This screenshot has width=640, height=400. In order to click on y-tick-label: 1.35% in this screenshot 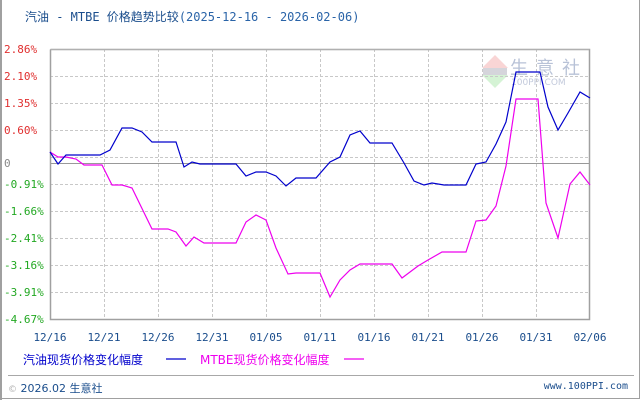, I will do `click(21, 103)`.